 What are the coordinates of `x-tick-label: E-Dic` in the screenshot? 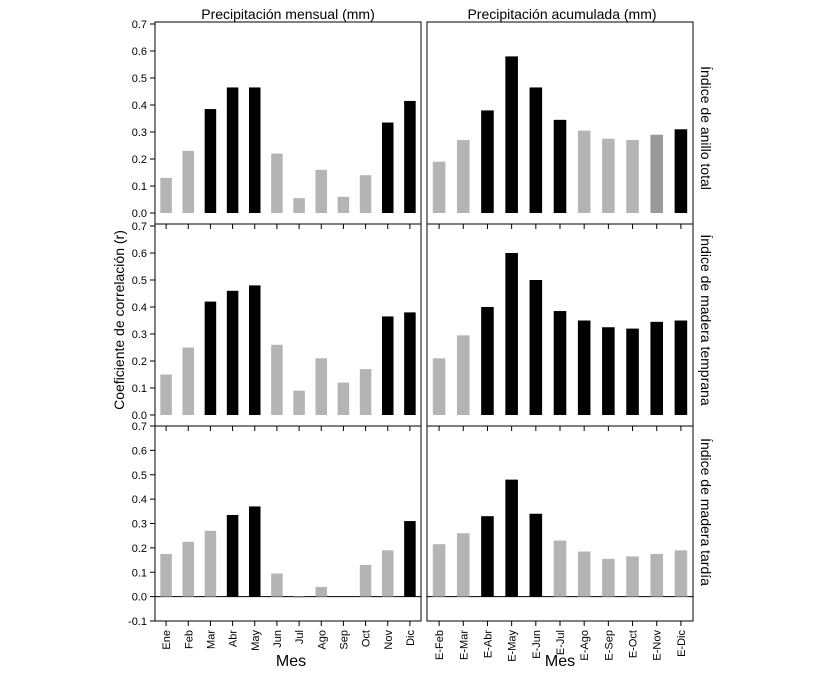 It's located at (682, 643).